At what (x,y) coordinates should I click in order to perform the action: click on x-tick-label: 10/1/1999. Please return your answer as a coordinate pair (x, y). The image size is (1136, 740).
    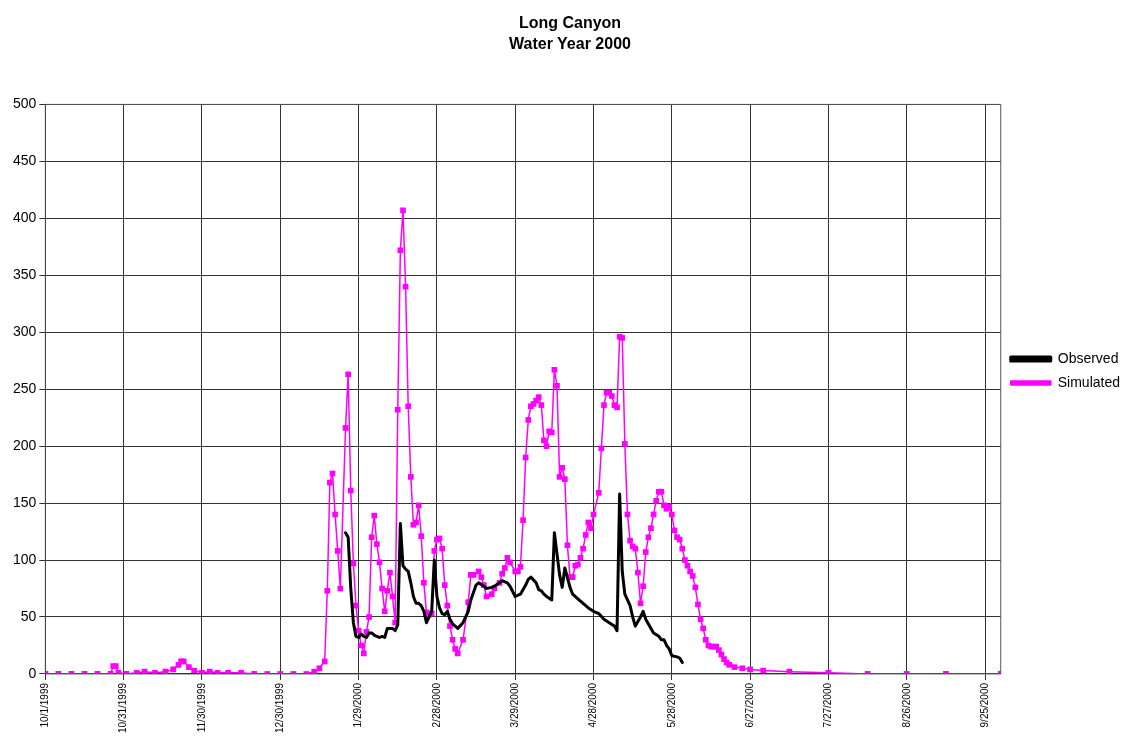
    Looking at the image, I should click on (45, 705).